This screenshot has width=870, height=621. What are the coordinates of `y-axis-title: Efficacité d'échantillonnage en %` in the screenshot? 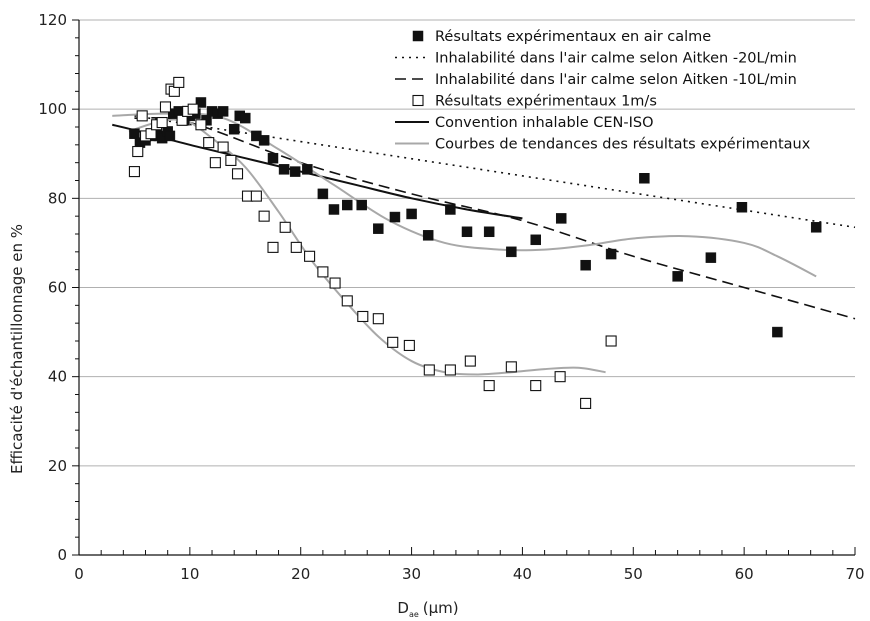 It's located at (17, 349).